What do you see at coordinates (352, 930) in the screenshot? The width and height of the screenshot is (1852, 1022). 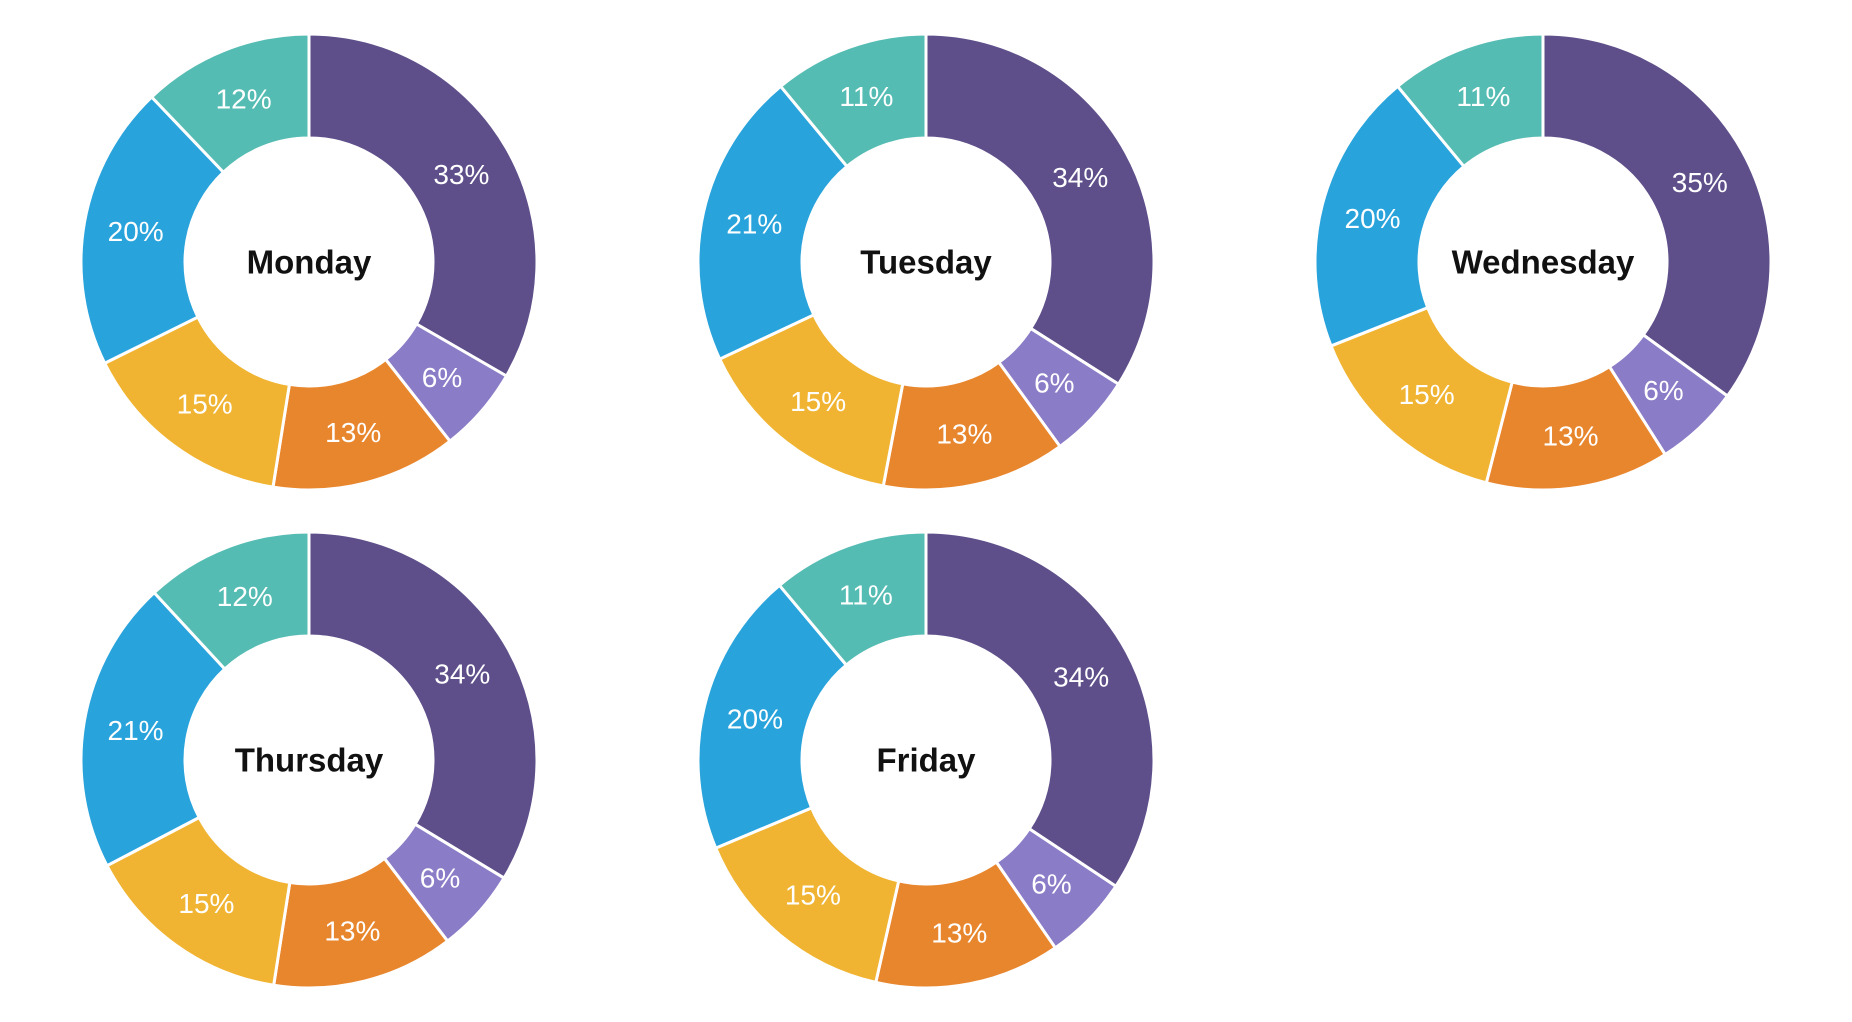 I see `segment-label-thursday-3: 13%` at bounding box center [352, 930].